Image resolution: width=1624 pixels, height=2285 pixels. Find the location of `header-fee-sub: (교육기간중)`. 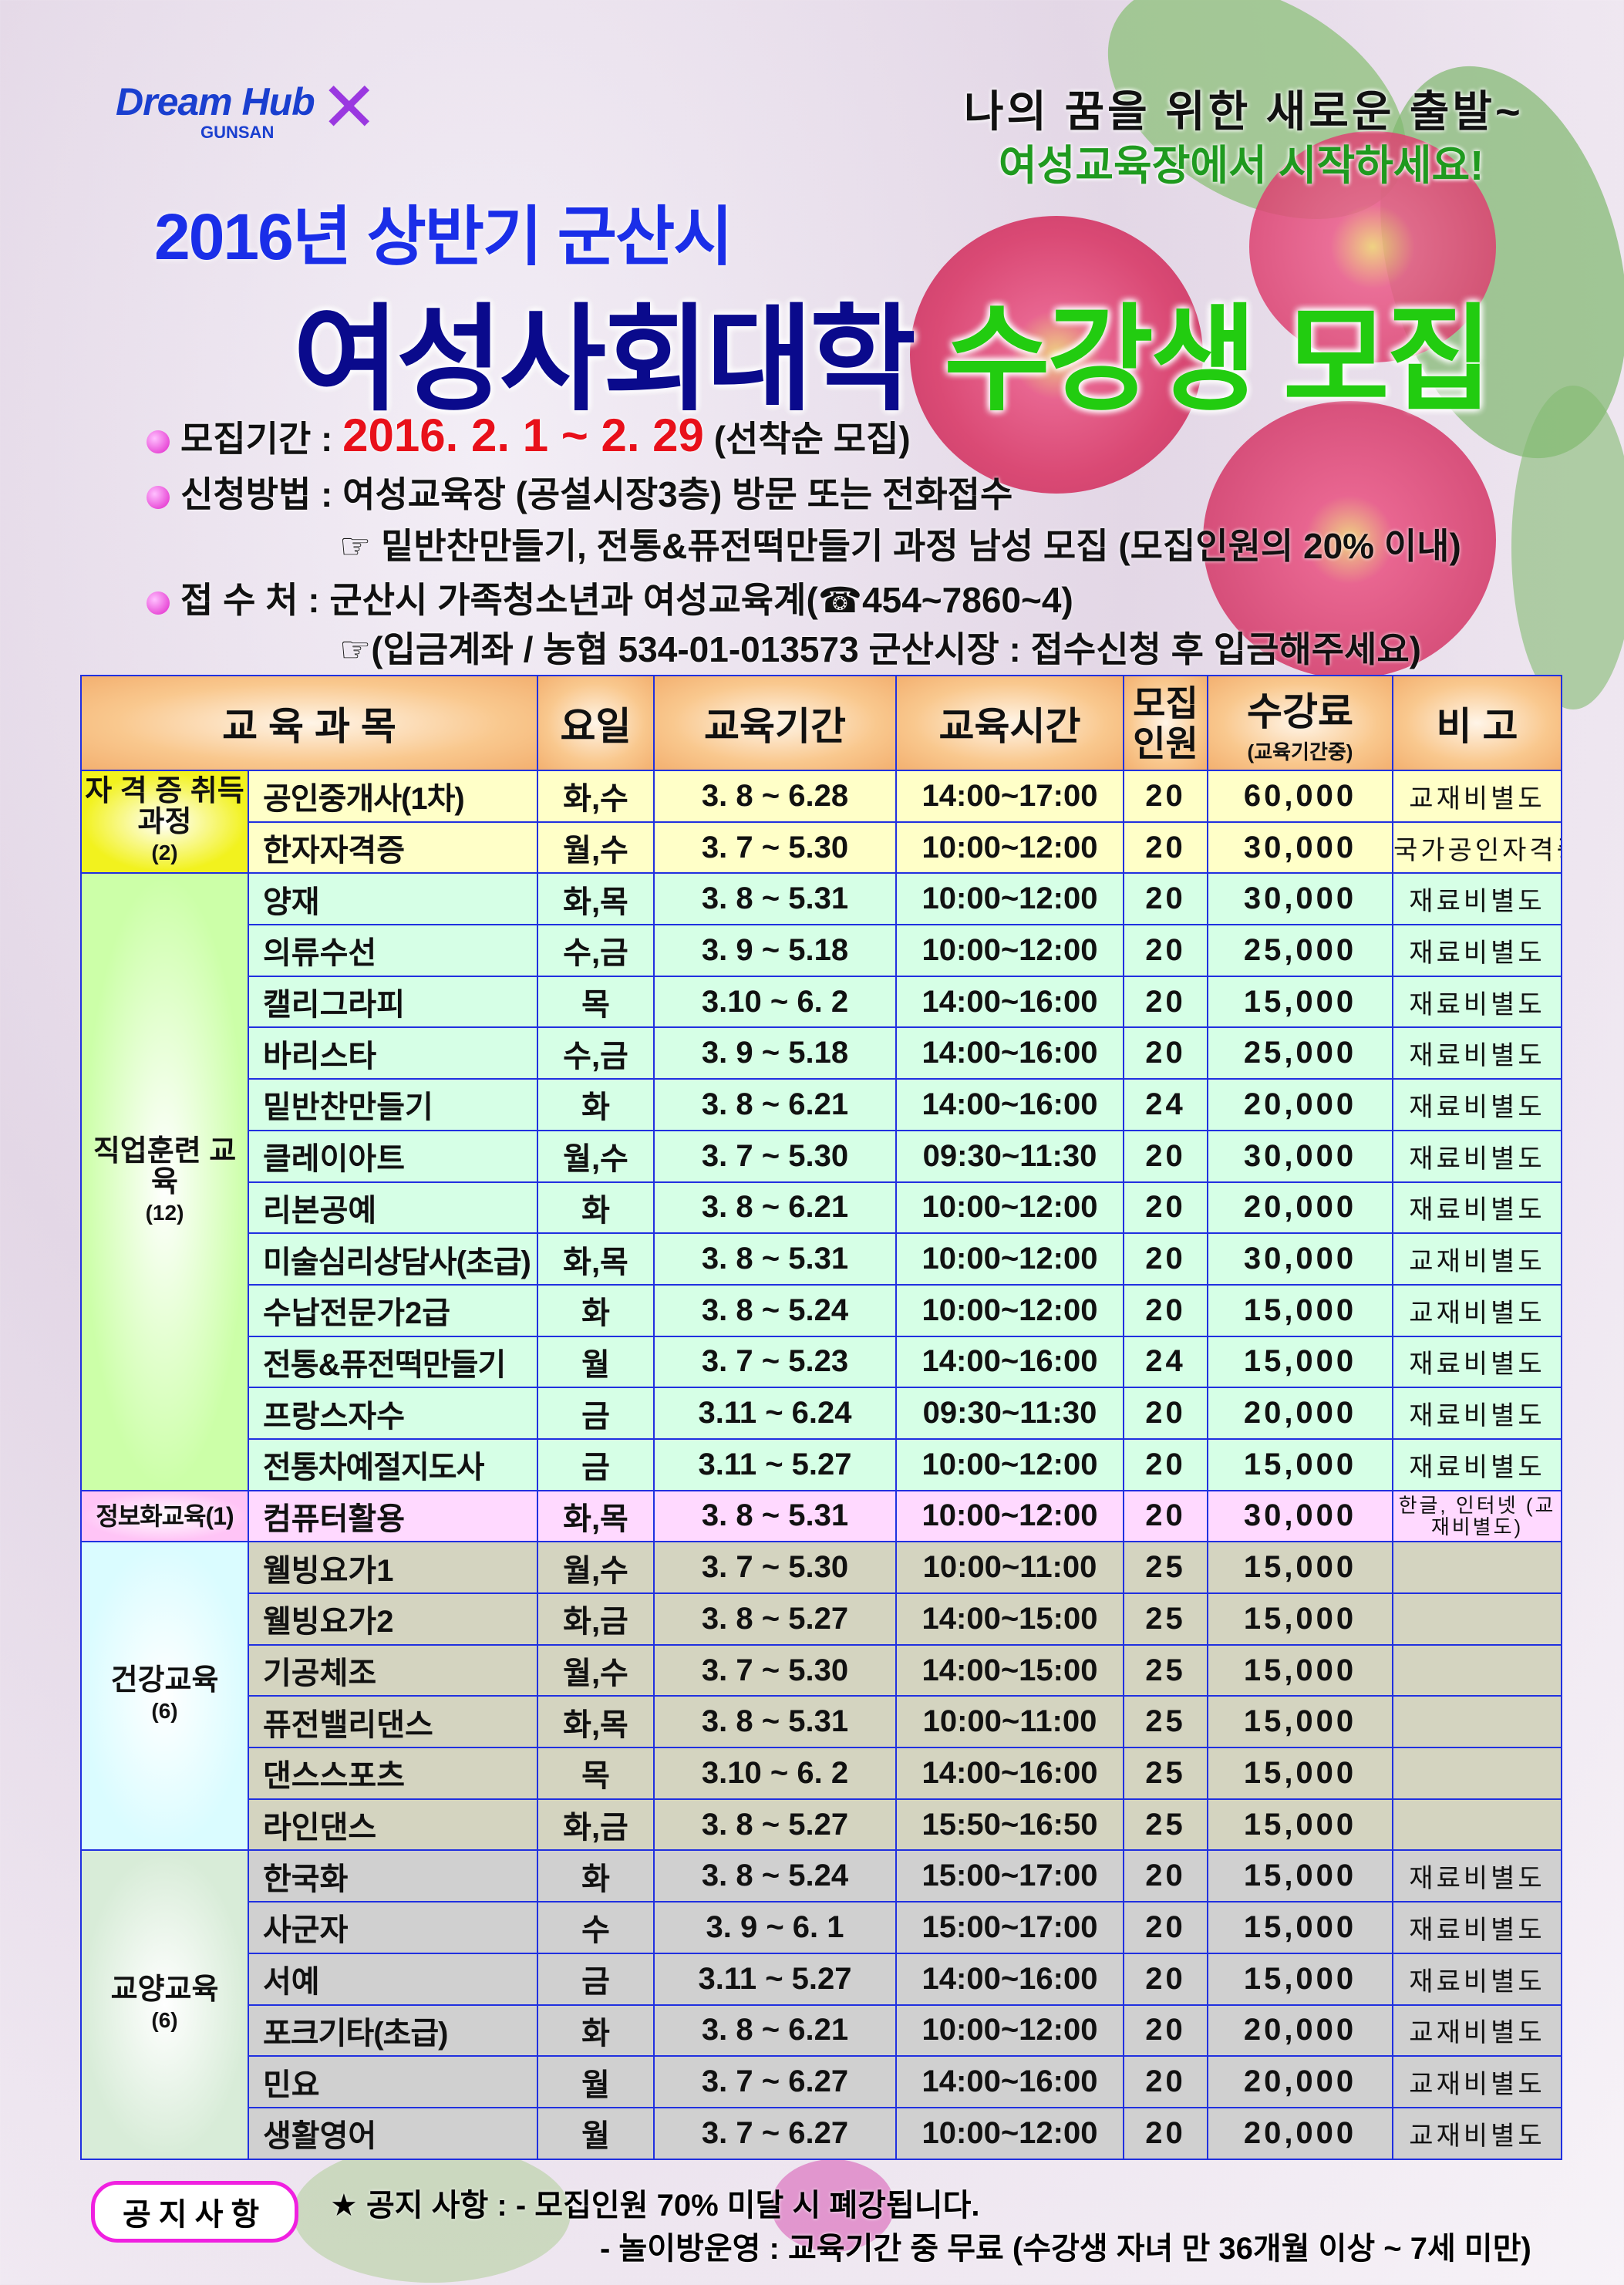

header-fee-sub: (교육기간중) is located at coordinates (1300, 751).